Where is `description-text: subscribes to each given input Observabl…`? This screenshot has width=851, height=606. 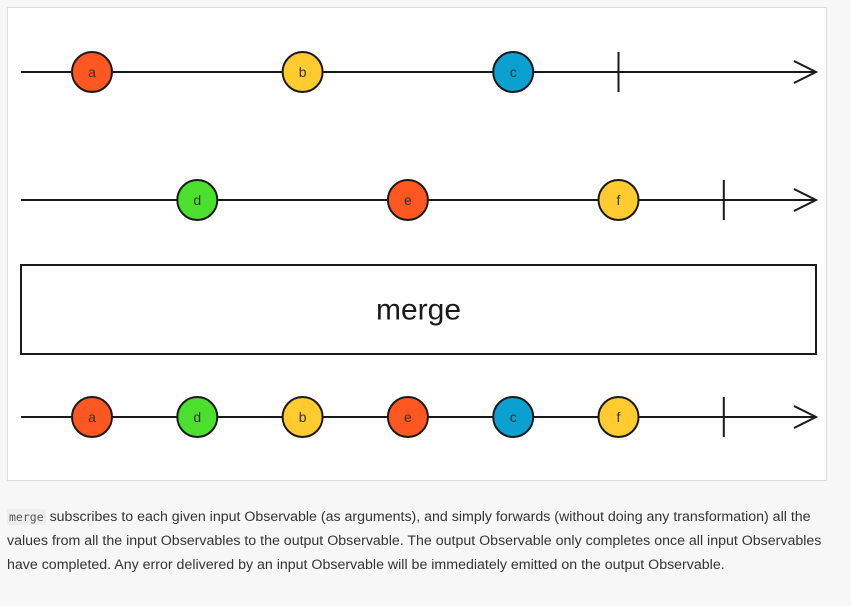 description-text: subscribes to each given input Observabl… is located at coordinates (414, 541).